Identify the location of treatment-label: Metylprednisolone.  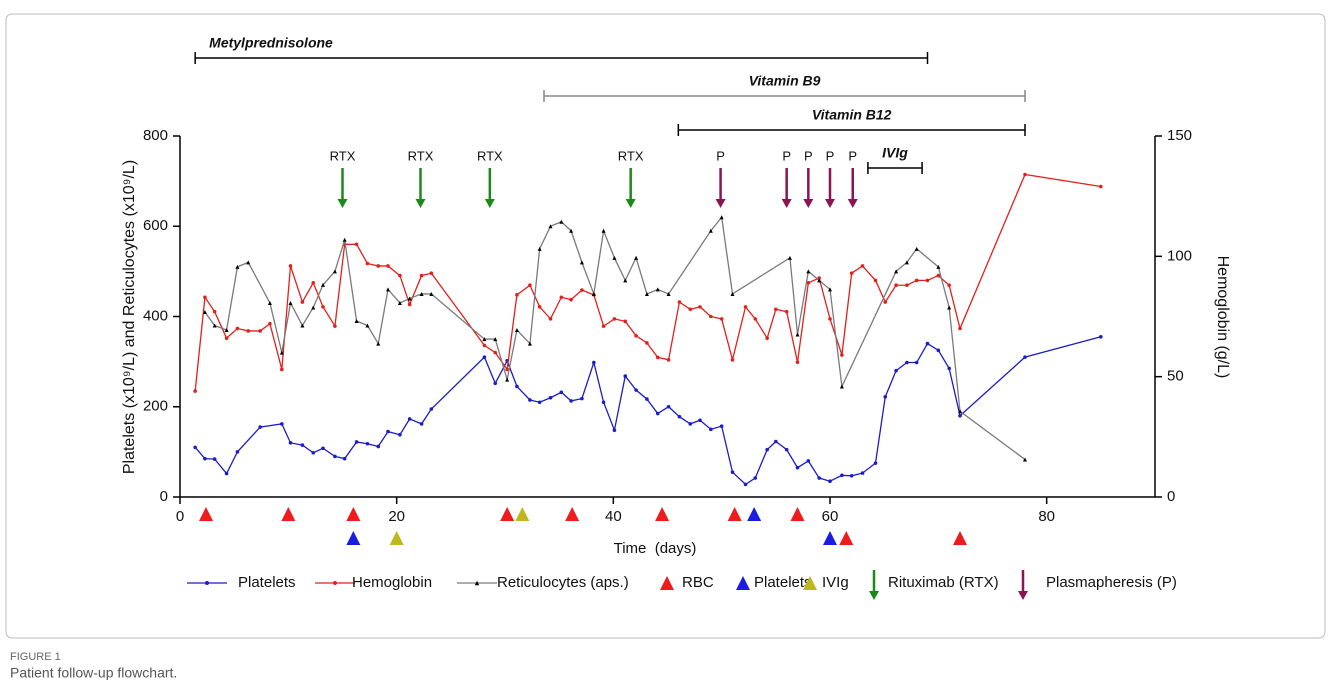
(271, 43).